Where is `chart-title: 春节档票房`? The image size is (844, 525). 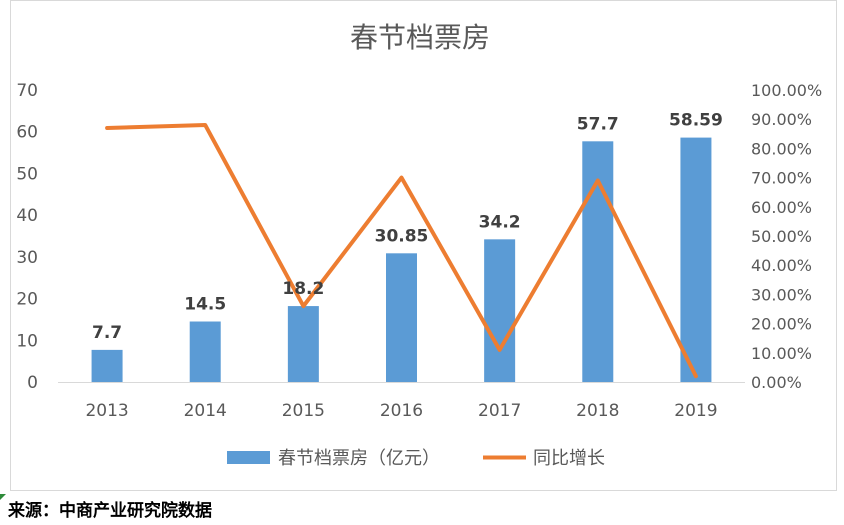
chart-title: 春节档票房 is located at coordinates (420, 37).